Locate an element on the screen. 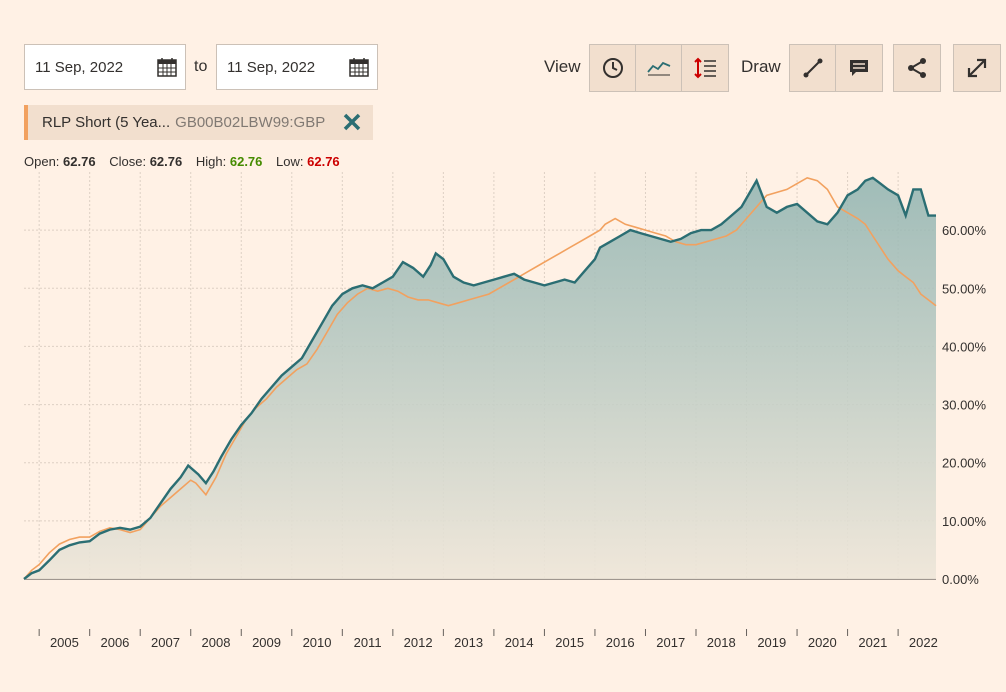 Image resolution: width=1006 pixels, height=692 pixels. x-tick-label: 2009 is located at coordinates (266, 642).